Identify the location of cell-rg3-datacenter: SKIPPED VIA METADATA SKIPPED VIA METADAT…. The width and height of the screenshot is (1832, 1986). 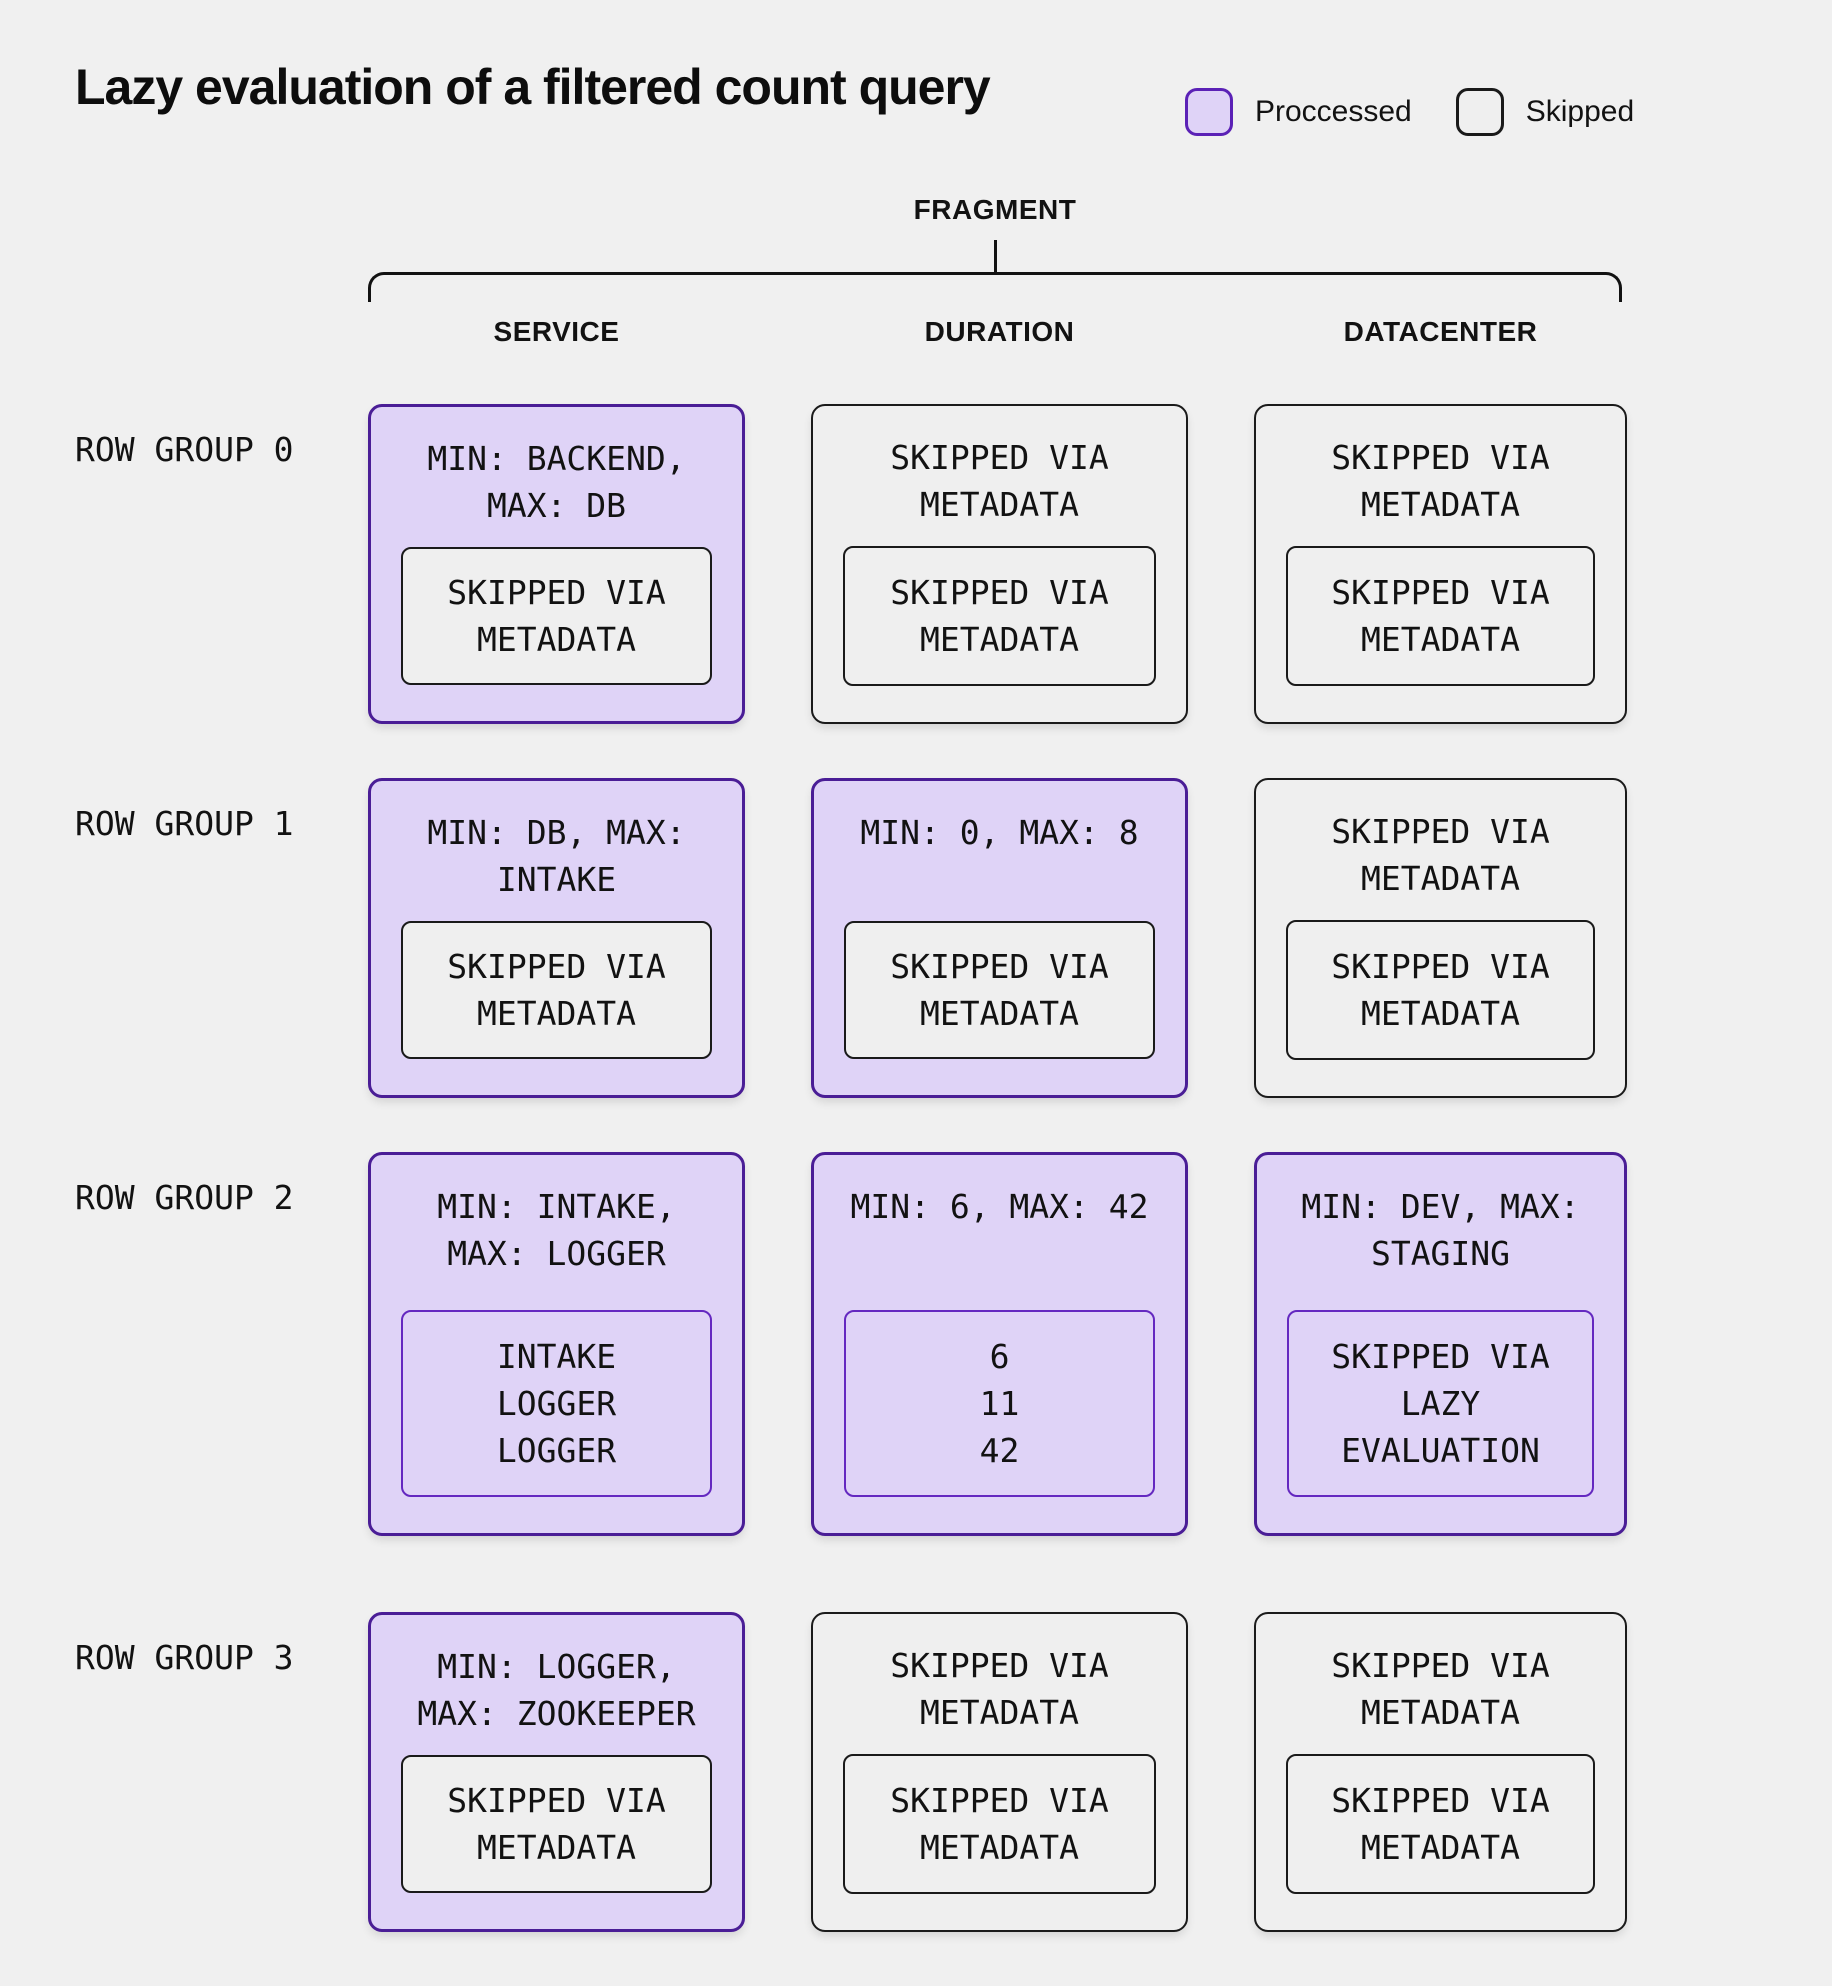
(1440, 1772).